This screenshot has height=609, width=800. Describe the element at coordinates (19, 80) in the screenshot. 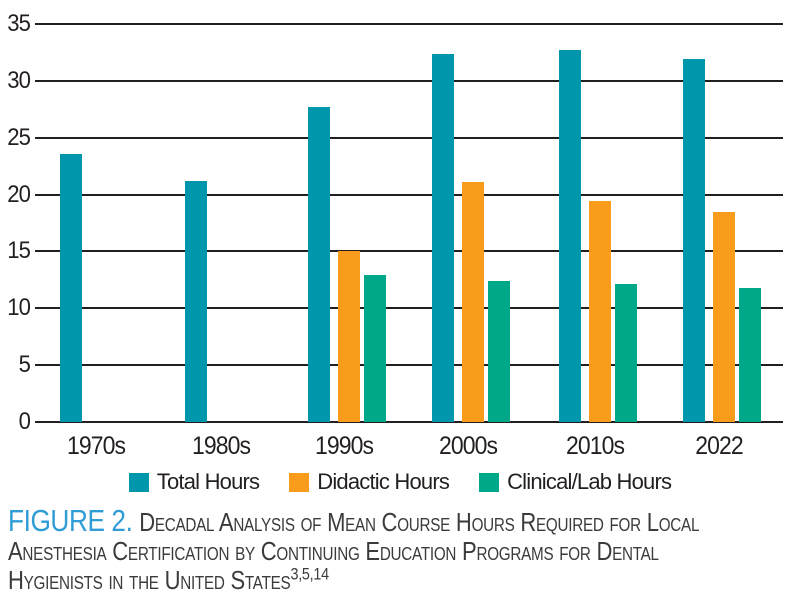

I see `y-axis-tick-30: 30` at that location.